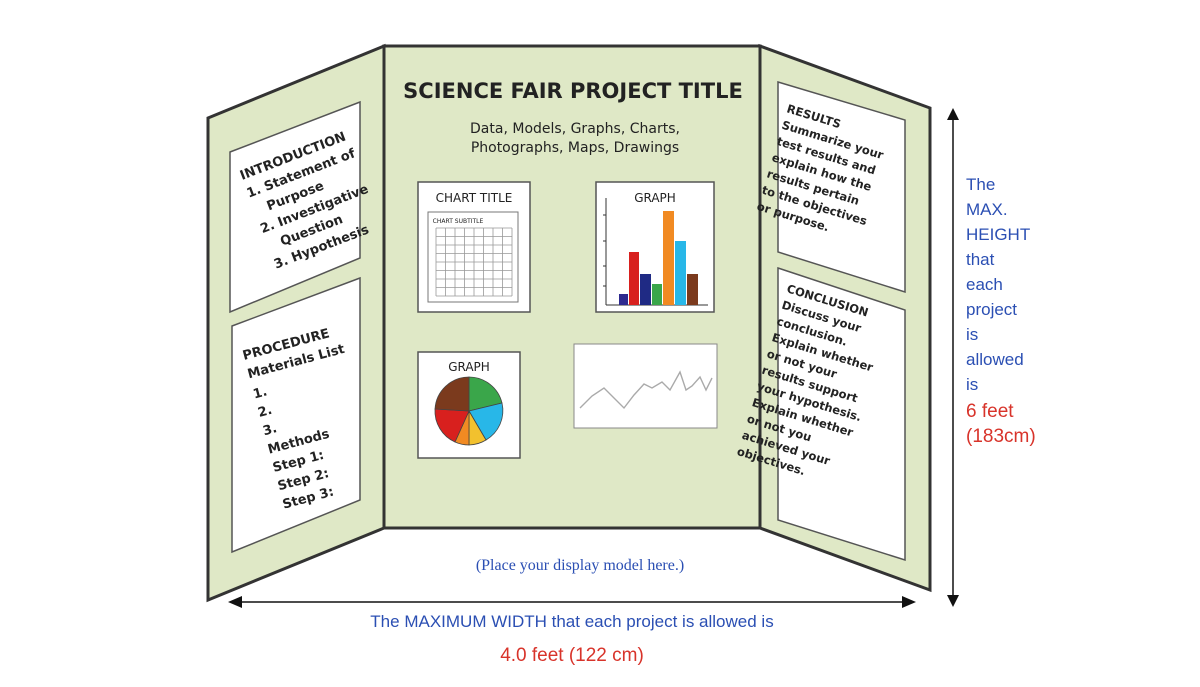  What do you see at coordinates (984, 284) in the screenshot?
I see `height-note-line: each` at bounding box center [984, 284].